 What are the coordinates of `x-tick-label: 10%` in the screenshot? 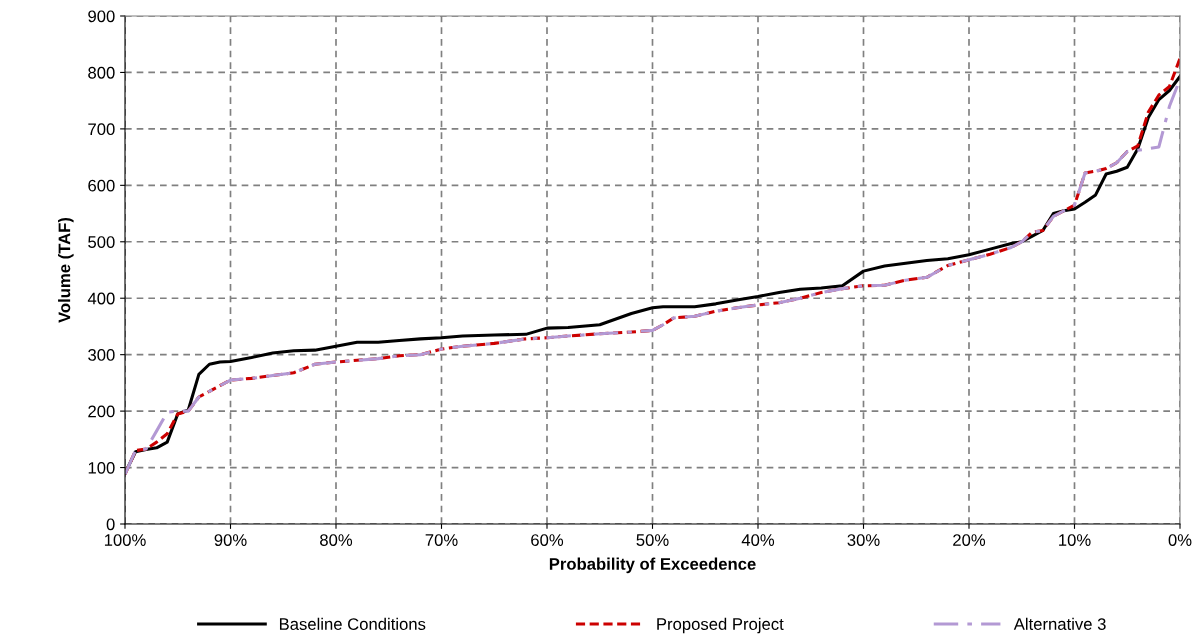 It's located at (1075, 540).